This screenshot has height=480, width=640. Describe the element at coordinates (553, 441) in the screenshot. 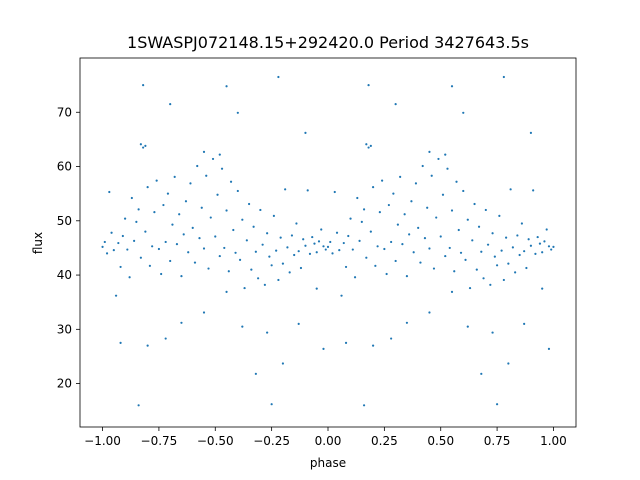

I see `x-tick-label: 1.00` at that location.